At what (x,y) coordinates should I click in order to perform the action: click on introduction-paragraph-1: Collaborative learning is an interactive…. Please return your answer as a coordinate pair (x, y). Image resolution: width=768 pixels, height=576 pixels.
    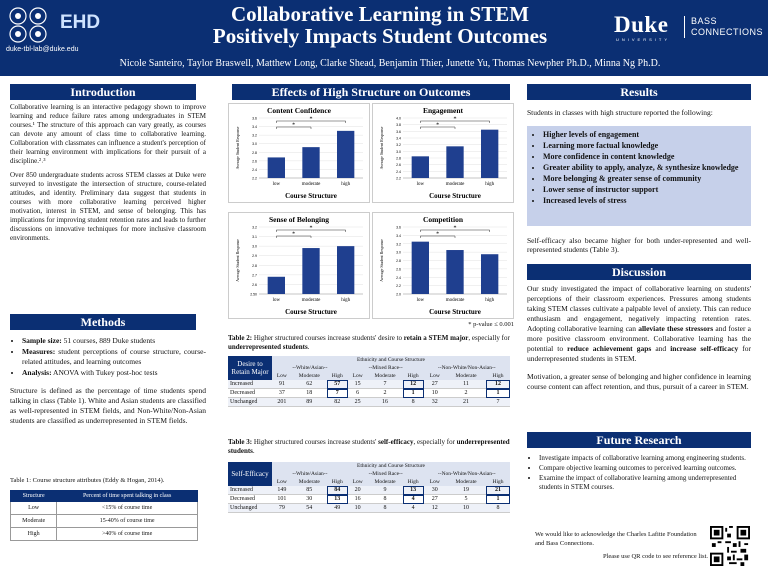
    Looking at the image, I should click on (108, 134).